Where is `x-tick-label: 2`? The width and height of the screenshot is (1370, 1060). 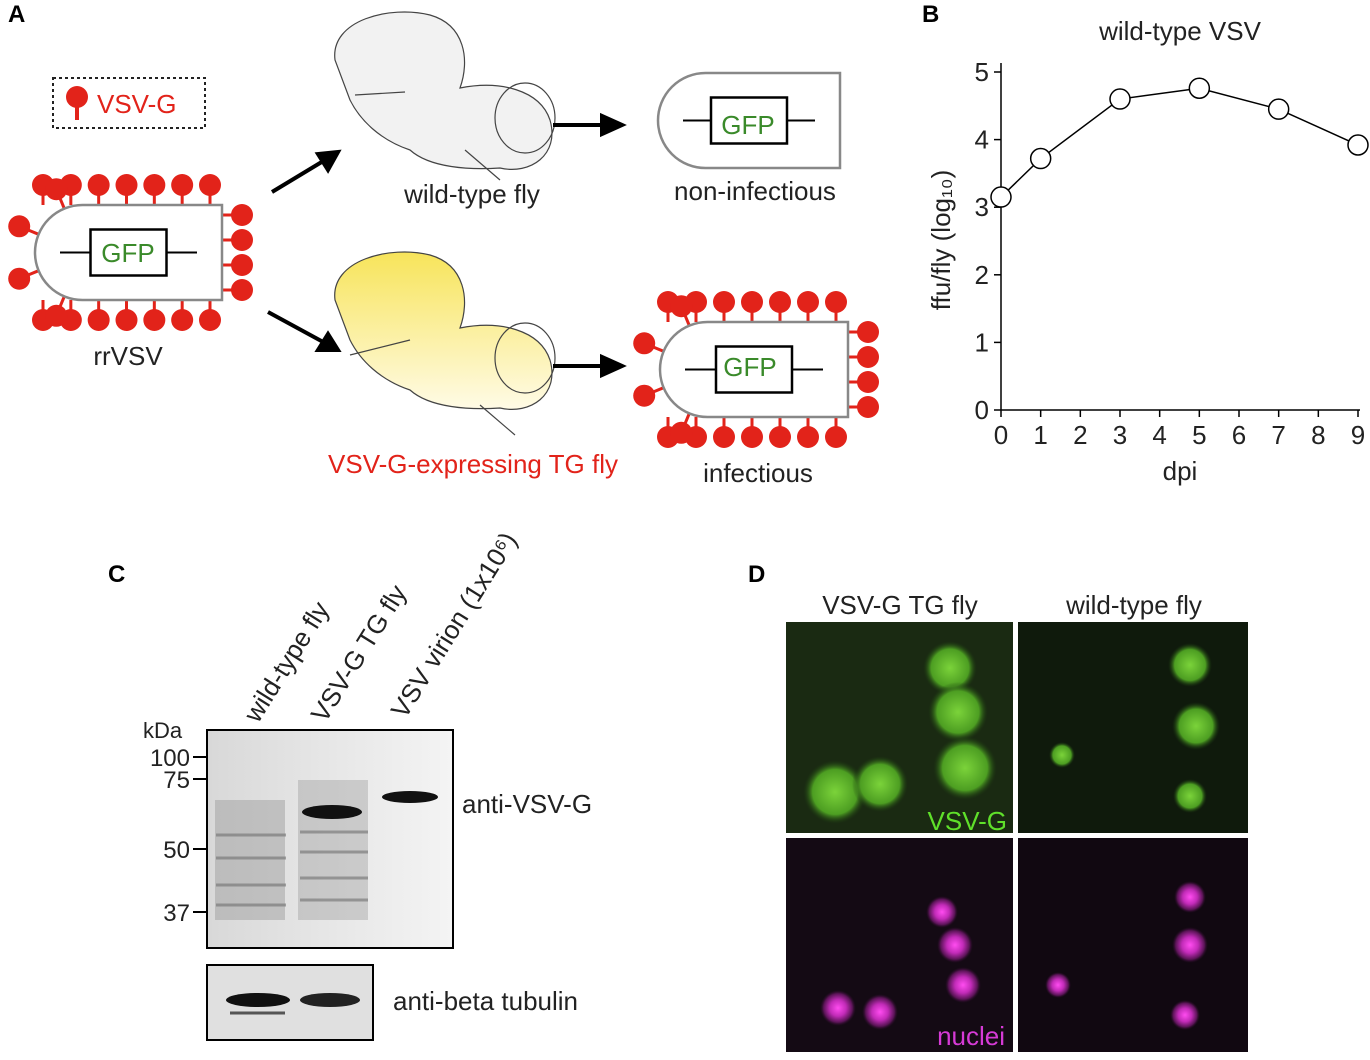
x-tick-label: 2 is located at coordinates (1080, 435).